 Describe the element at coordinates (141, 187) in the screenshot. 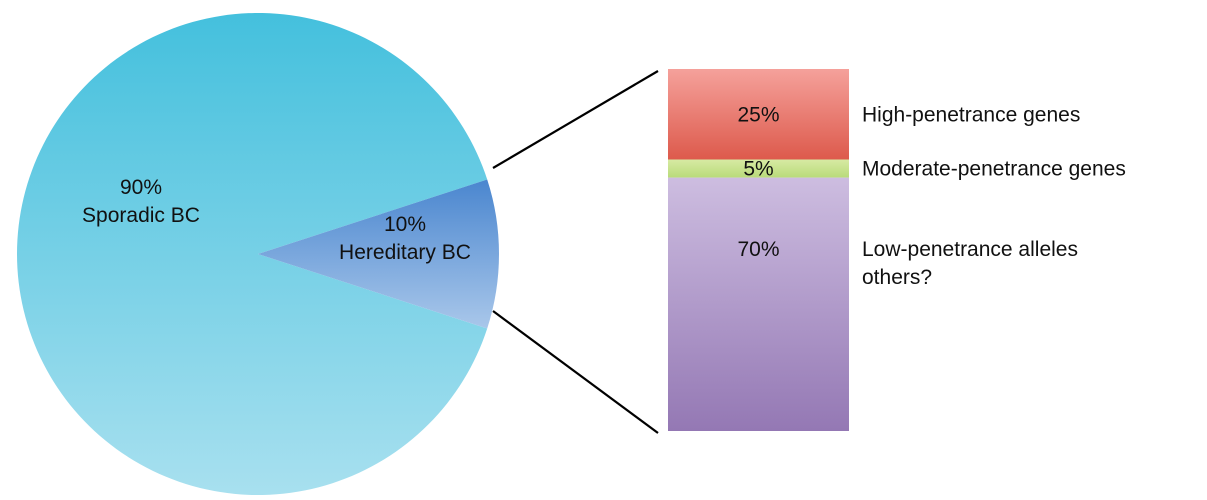

I see `pie-value-label-sporadic: 90%` at that location.